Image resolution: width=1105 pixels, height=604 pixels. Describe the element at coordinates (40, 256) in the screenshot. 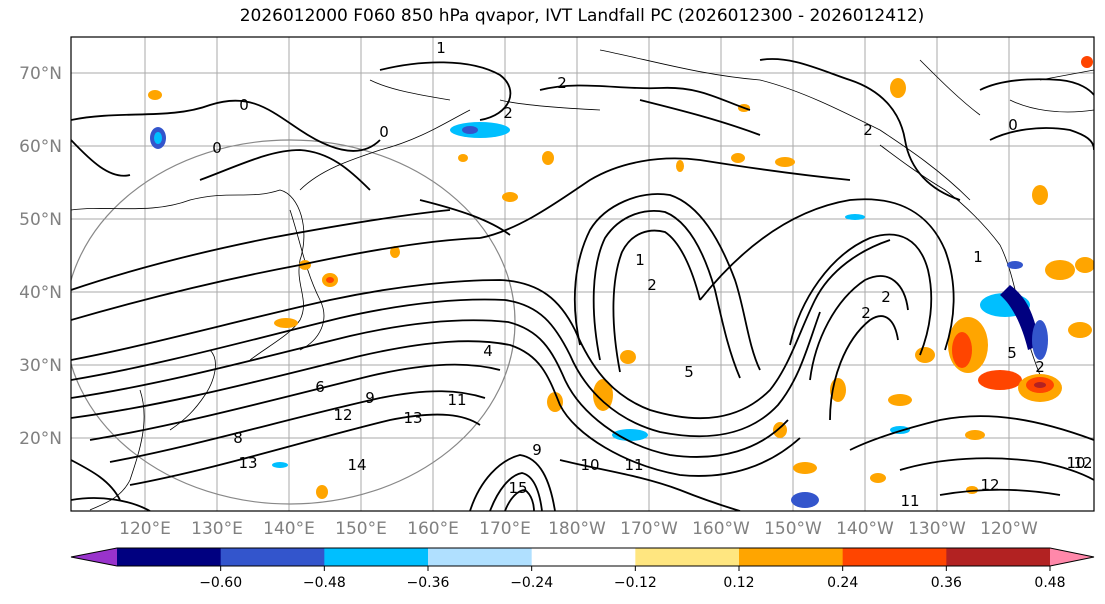

I see `latitude-labels: 70°N 60°N 50°N 40°N 30°N 20°N` at that location.